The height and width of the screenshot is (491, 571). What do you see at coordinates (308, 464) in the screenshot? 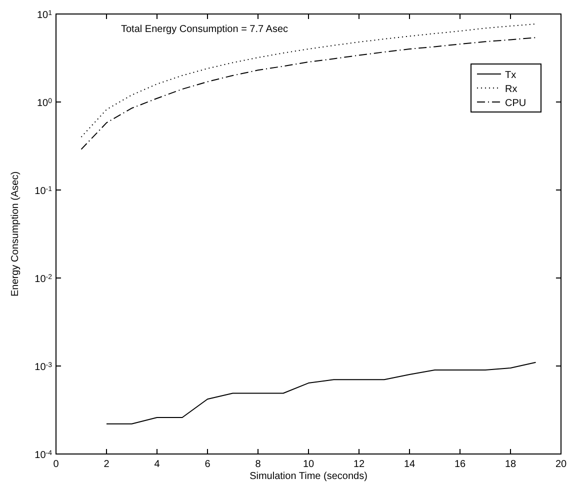
I see `x-tick-label: 10` at bounding box center [308, 464].